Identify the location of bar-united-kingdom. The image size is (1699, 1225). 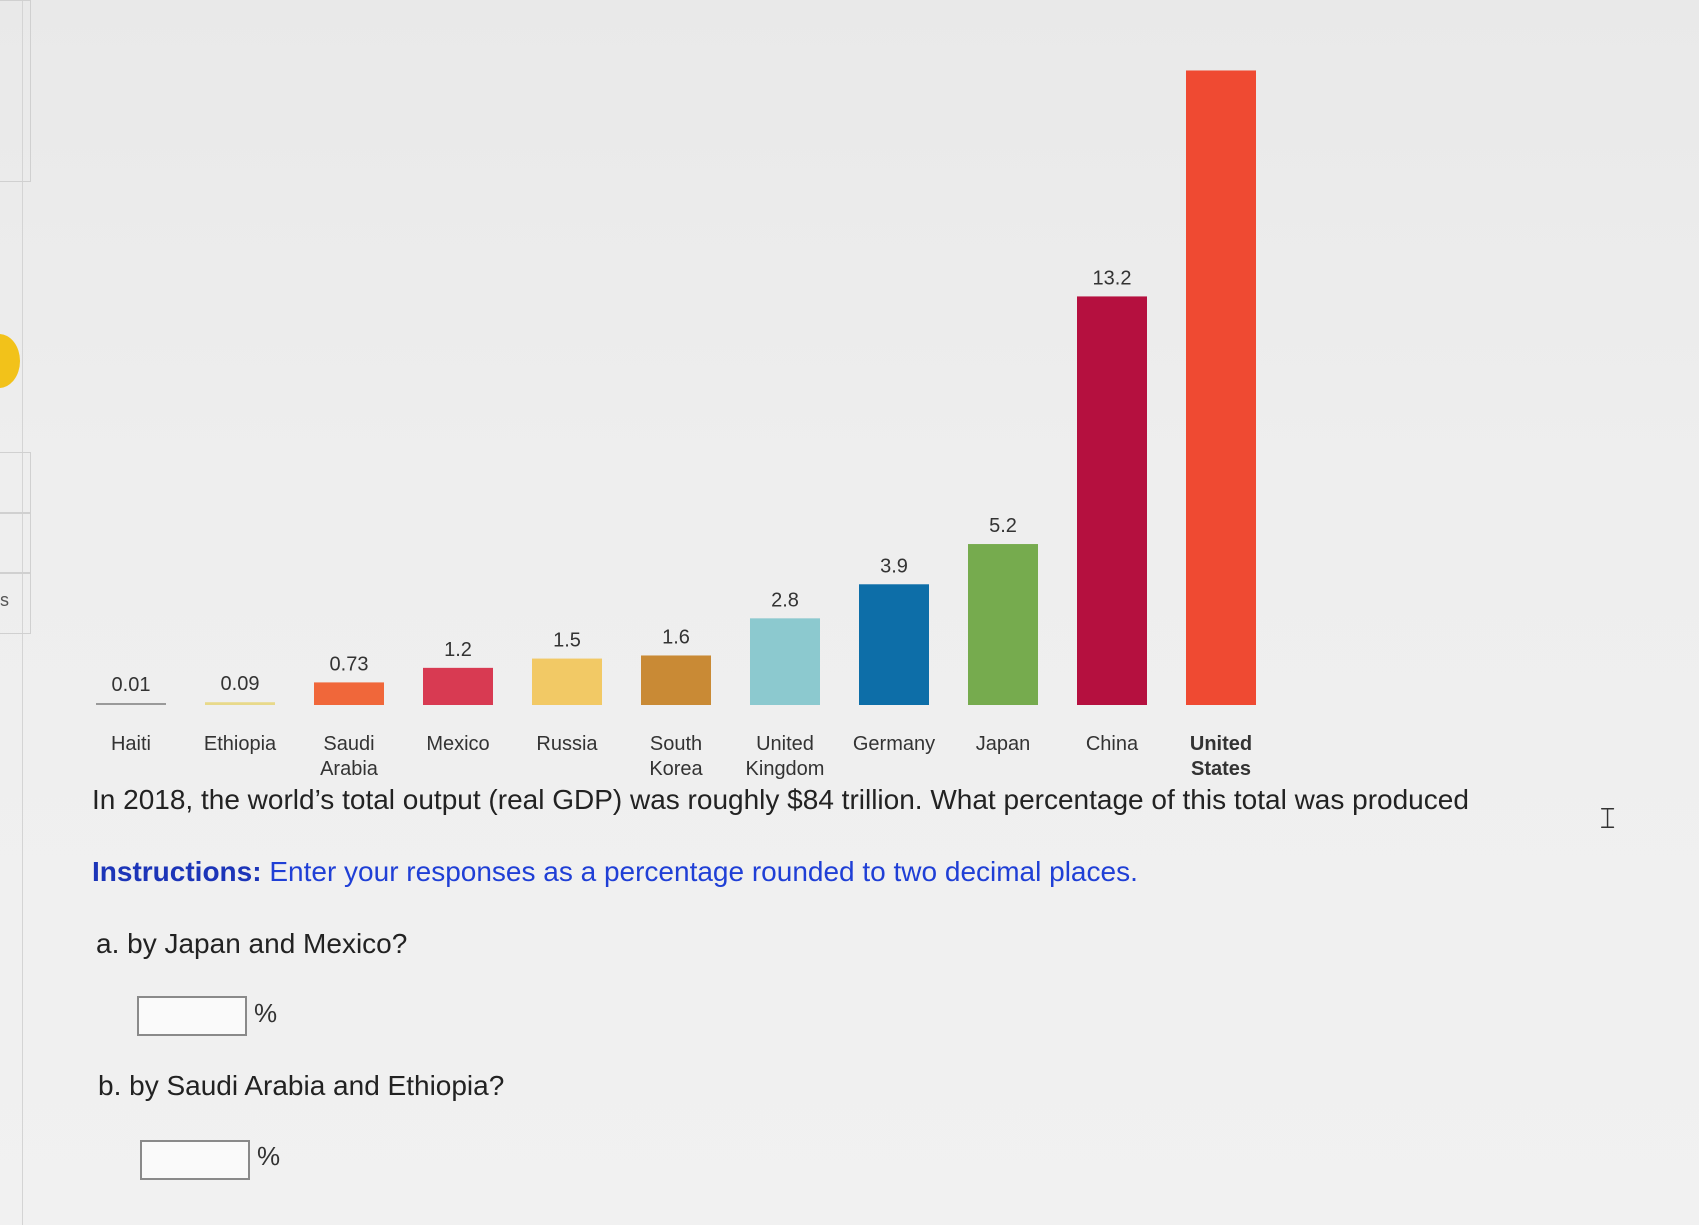
(785, 661).